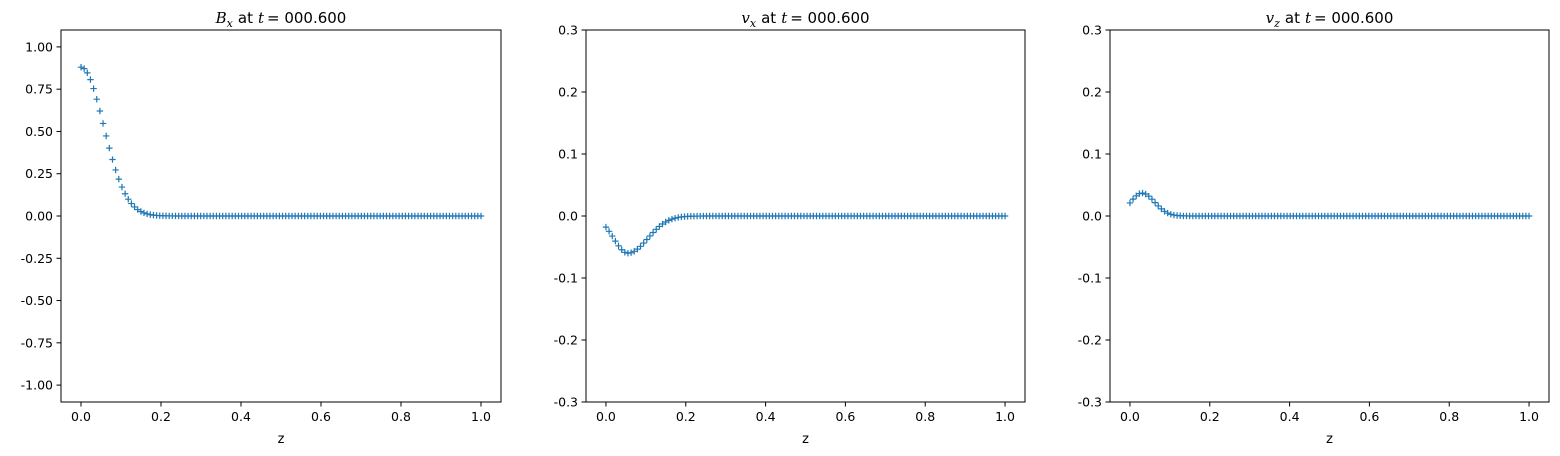 This screenshot has height=456, width=1560. I want to click on y-tick-label: -0.1, so click(1090, 278).